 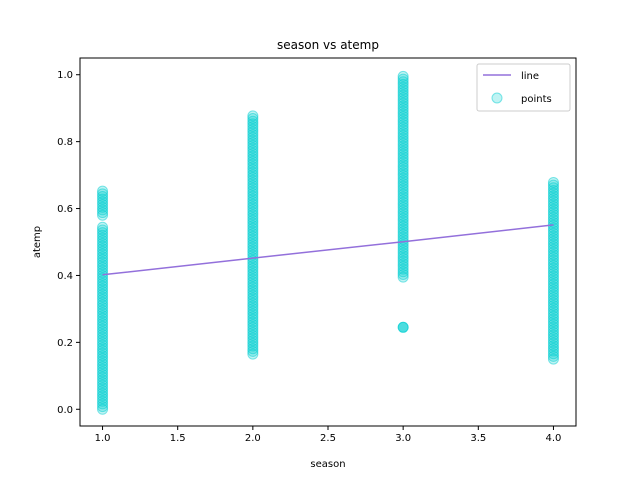 I want to click on y-tick-label: 1.0, so click(x=65, y=75).